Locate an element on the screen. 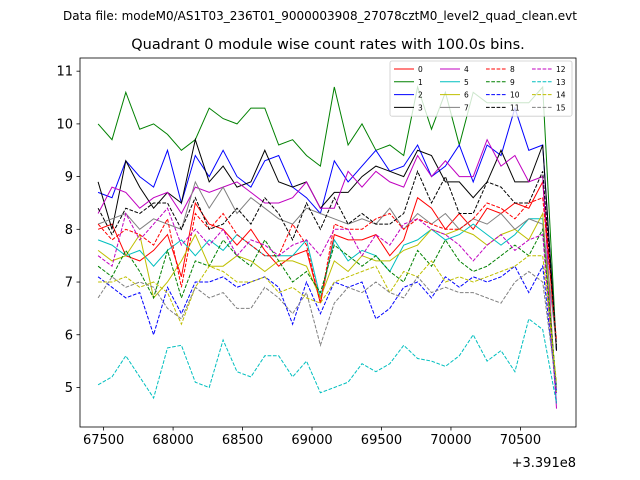 The image size is (640, 480). x-tick-label: 70500 is located at coordinates (520, 440).